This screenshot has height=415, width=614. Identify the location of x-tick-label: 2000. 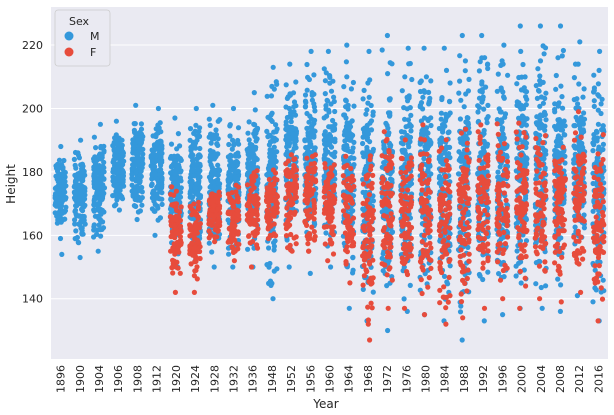
(522, 379).